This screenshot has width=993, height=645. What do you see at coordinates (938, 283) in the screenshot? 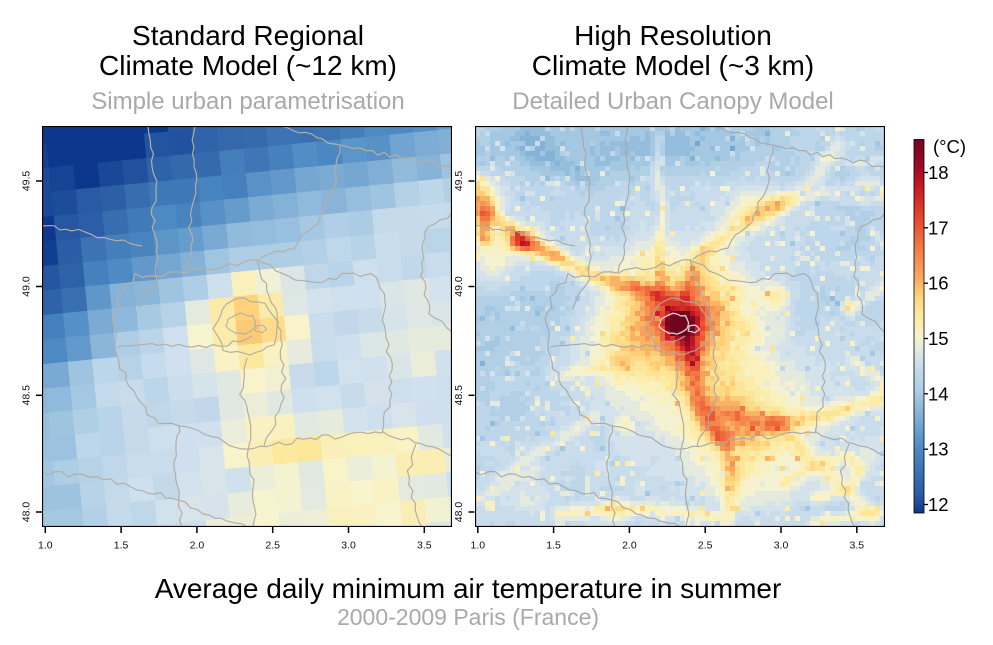
I see `svg-text: 16` at bounding box center [938, 283].